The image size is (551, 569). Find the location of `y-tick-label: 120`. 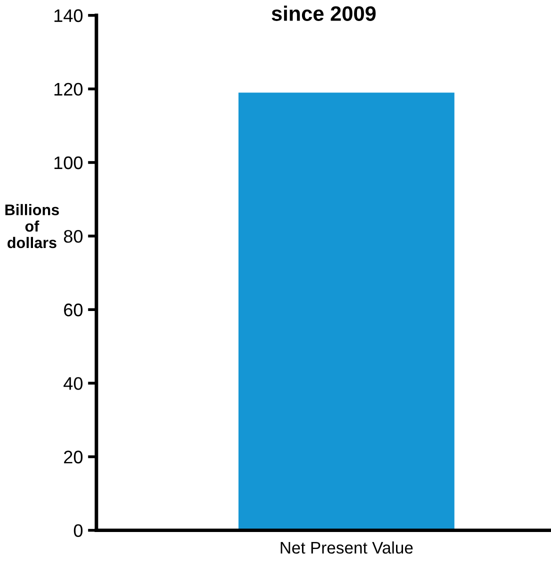

y-tick-label: 120 is located at coordinates (68, 89).